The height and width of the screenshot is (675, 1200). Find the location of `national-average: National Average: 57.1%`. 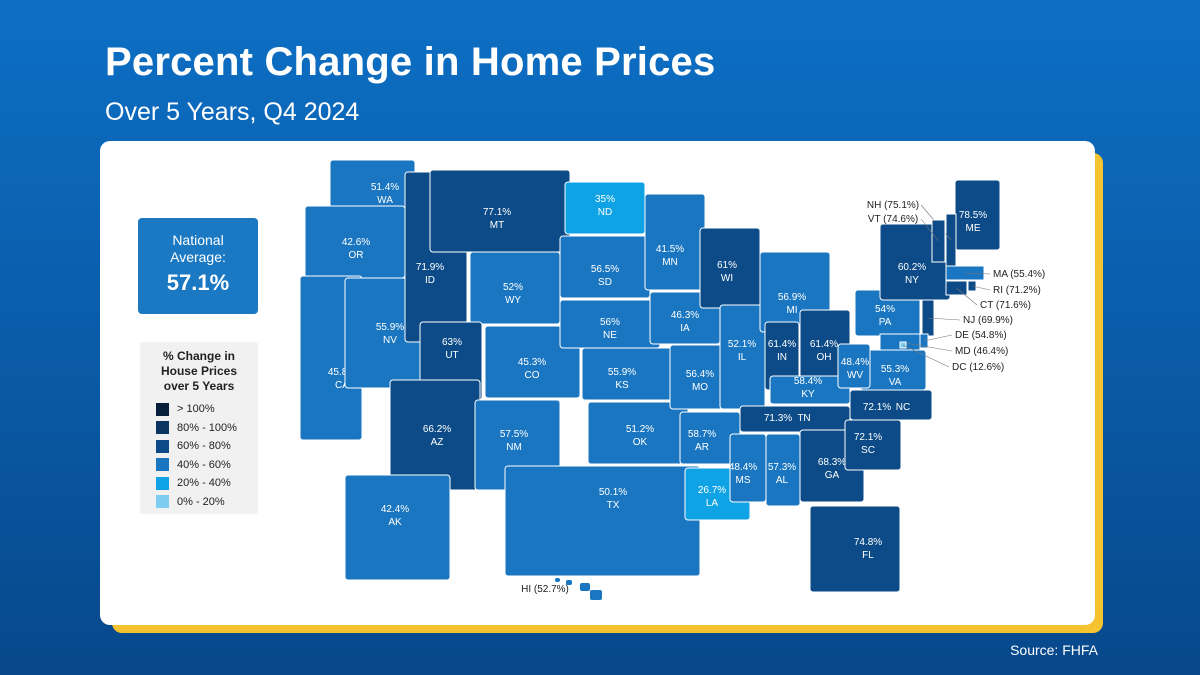

national-average: National Average: 57.1% is located at coordinates (198, 266).